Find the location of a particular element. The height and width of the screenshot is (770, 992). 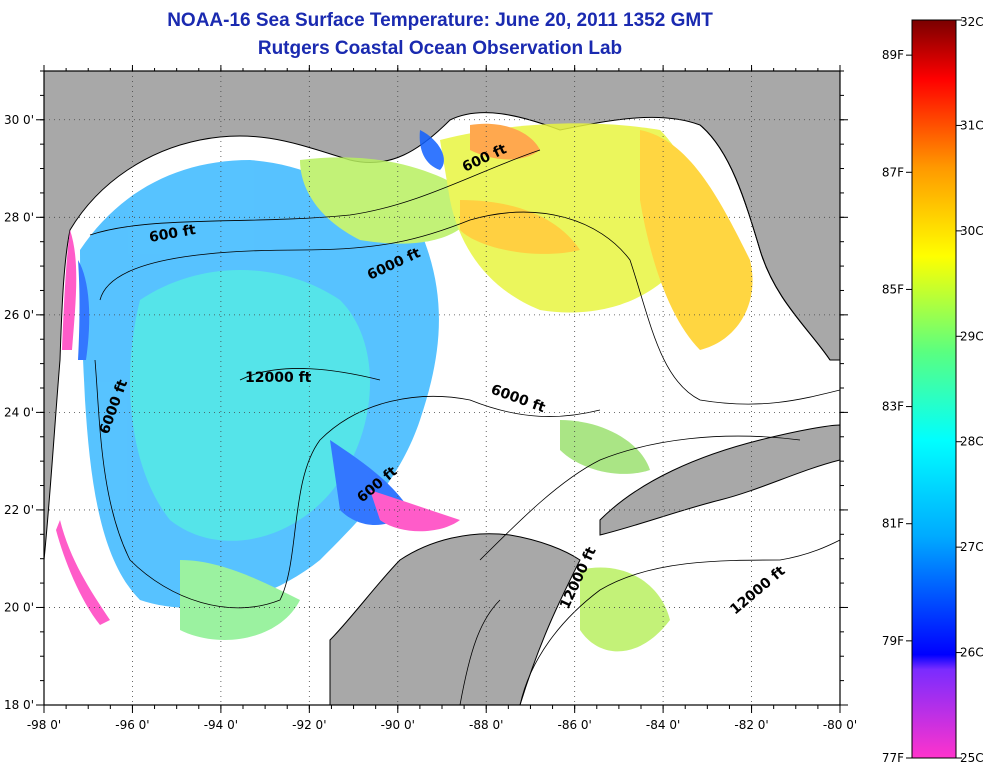

colorbar-f-label: 81F is located at coordinates (893, 524).